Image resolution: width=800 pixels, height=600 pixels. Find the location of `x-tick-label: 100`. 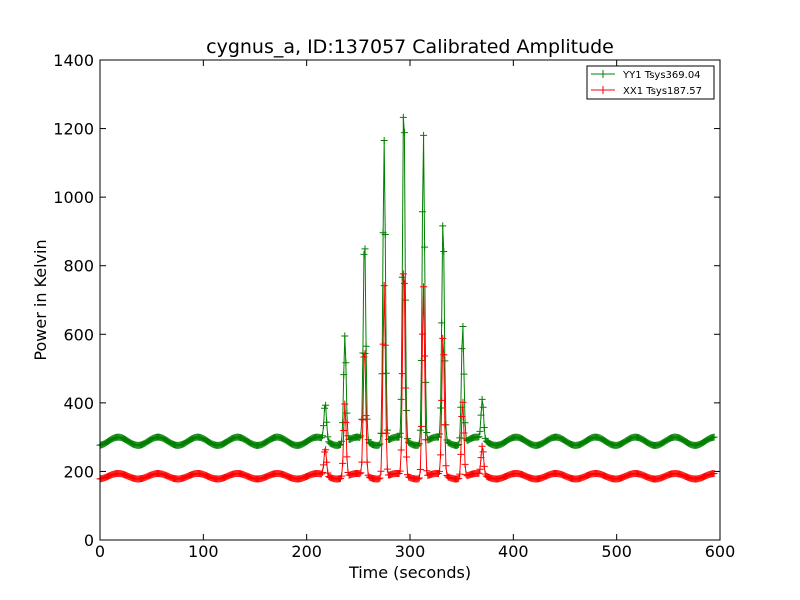

x-tick-label: 100 is located at coordinates (203, 551).